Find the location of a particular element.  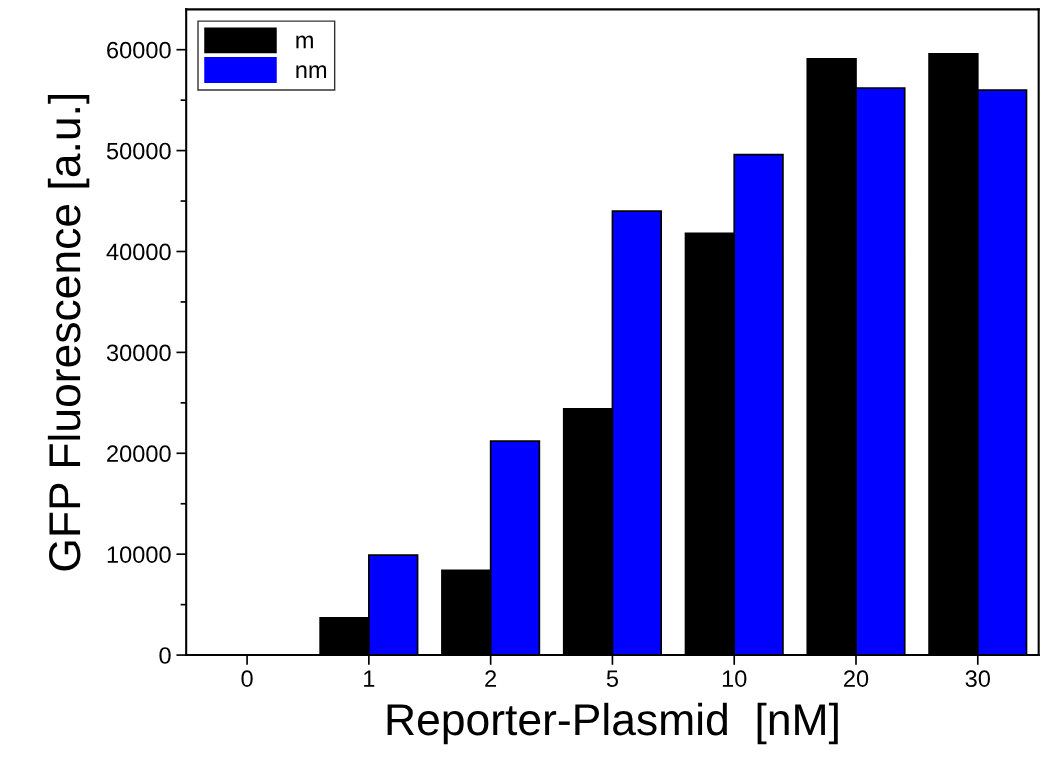

x-tick-label: 10 is located at coordinates (734, 678).